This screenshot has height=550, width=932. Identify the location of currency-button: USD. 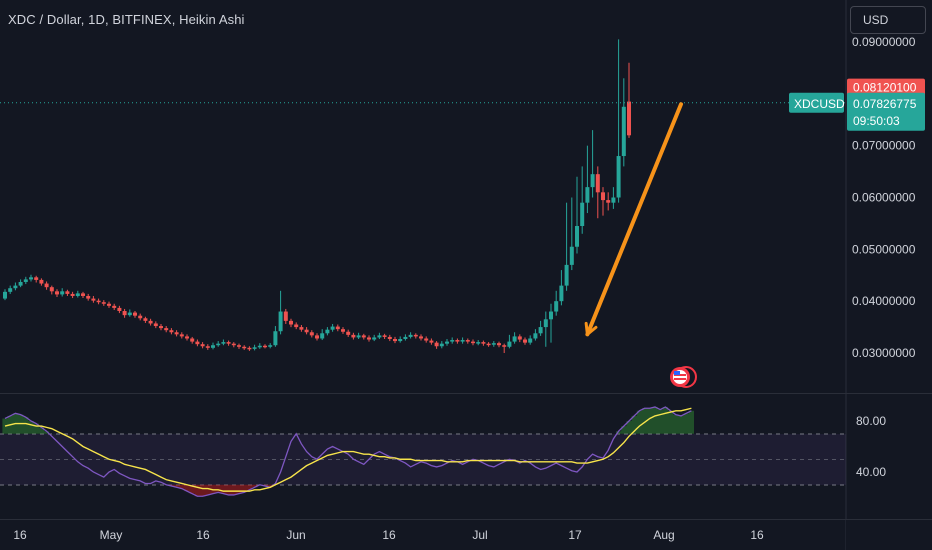
(888, 20).